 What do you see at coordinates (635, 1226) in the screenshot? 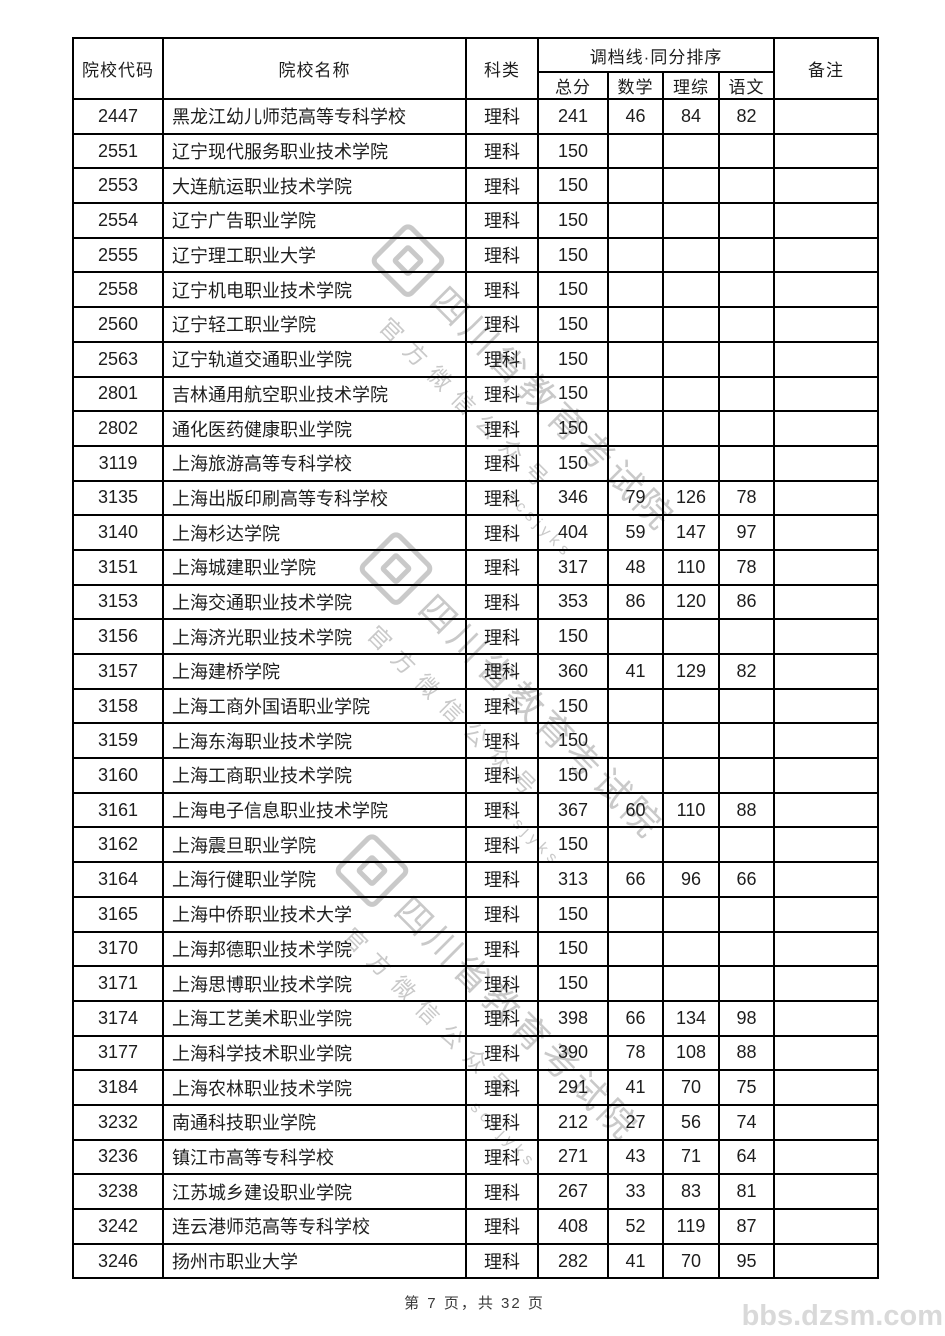
I see `cell-math: 52` at bounding box center [635, 1226].